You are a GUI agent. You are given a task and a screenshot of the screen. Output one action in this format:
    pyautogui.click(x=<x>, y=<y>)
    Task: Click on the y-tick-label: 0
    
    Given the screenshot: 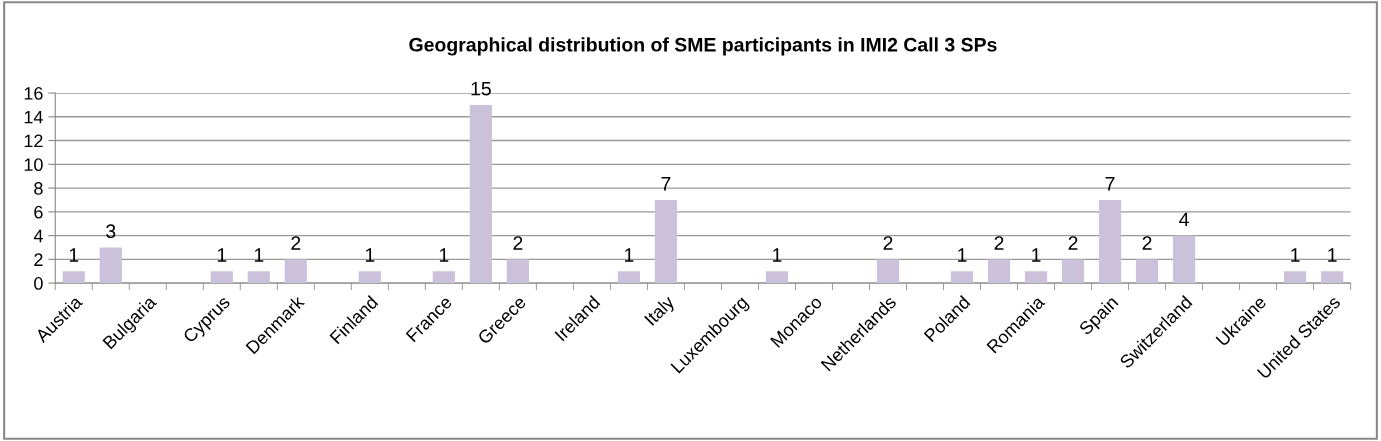 What is the action you would take?
    pyautogui.click(x=38, y=283)
    